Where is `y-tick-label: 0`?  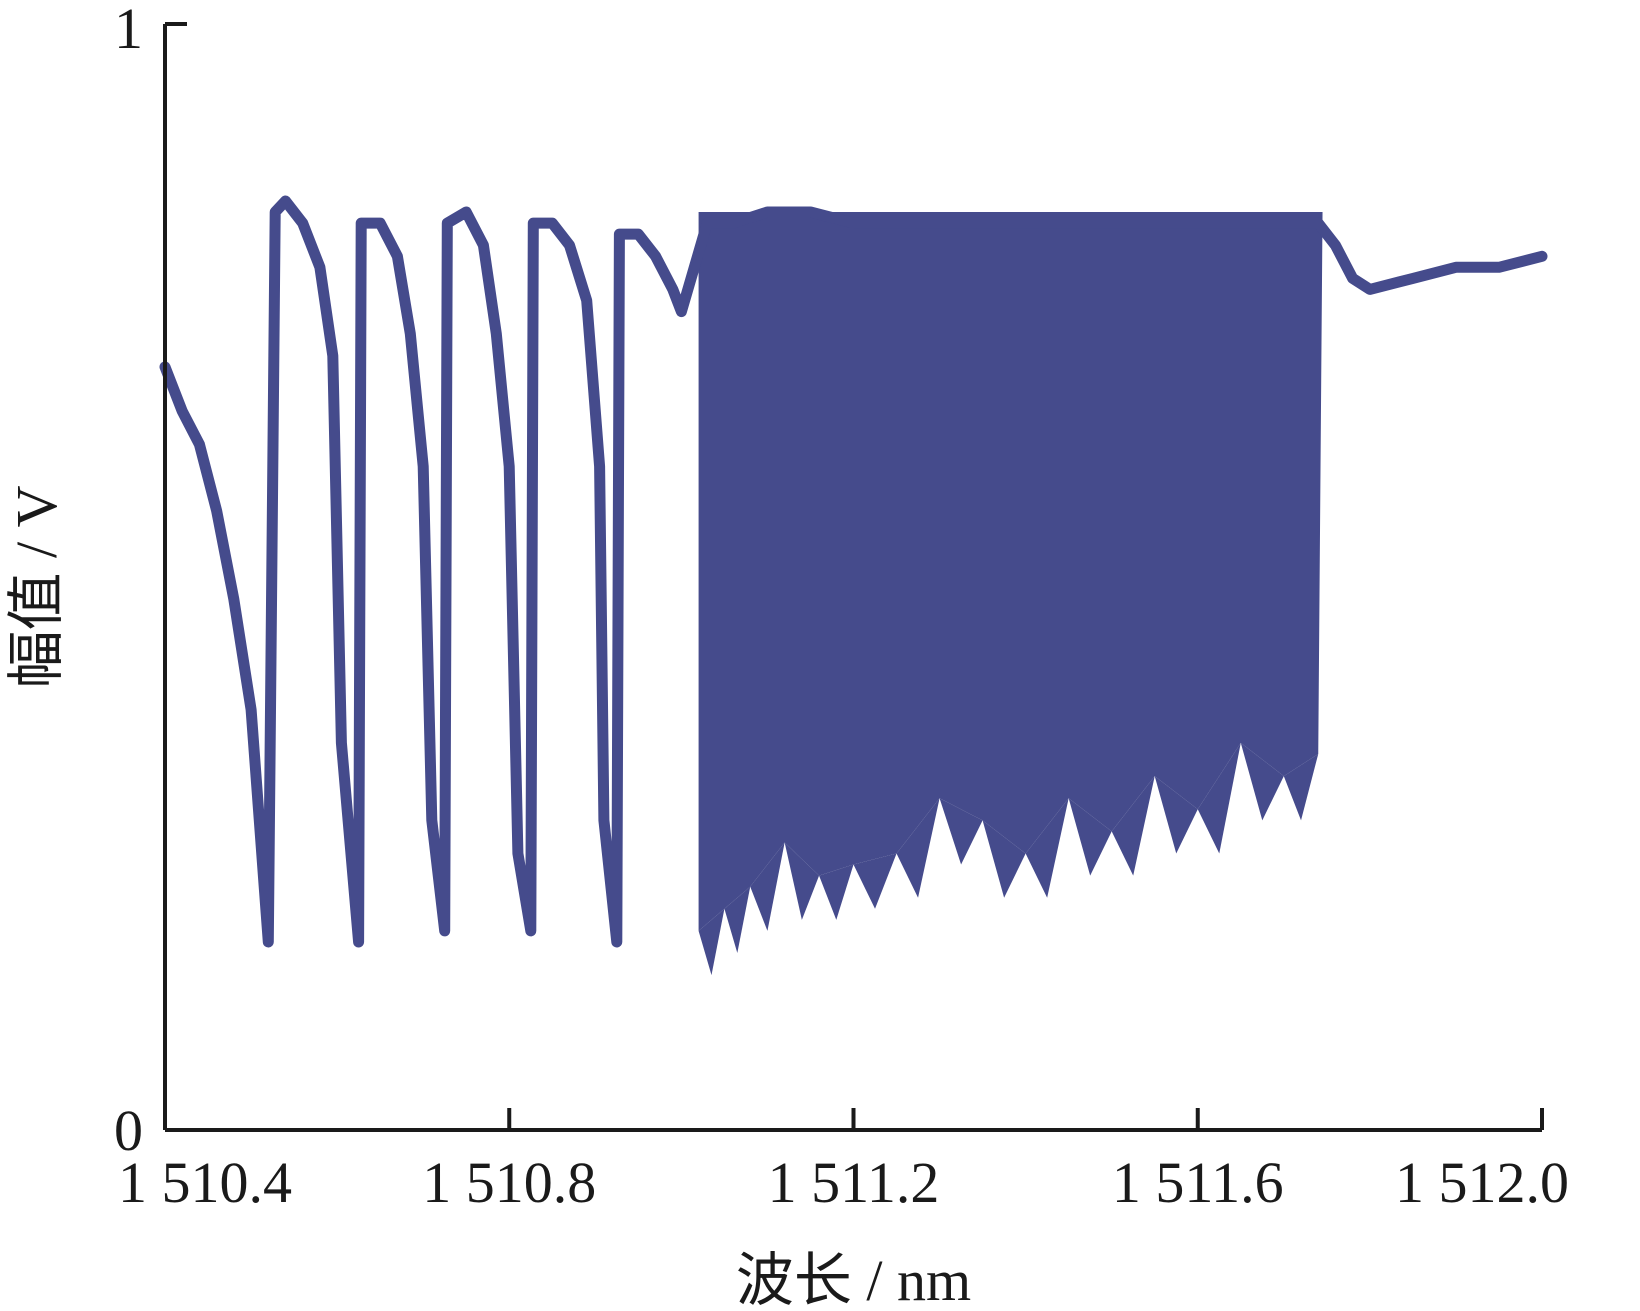 y-tick-label: 0 is located at coordinates (128, 1130).